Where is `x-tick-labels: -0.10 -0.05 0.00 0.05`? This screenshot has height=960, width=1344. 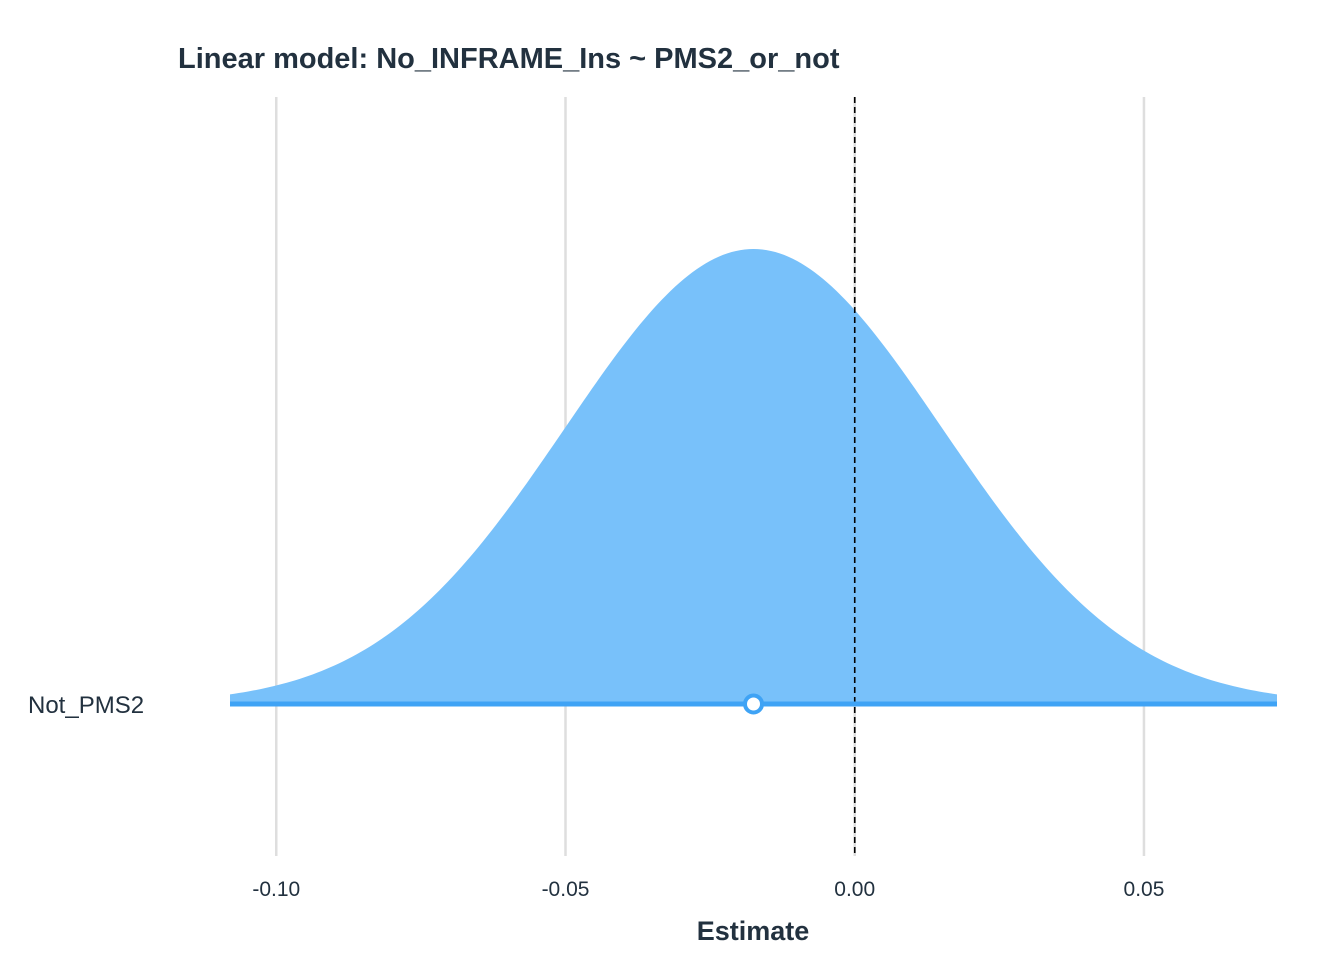 x-tick-labels: -0.10 -0.05 0.00 0.05 is located at coordinates (708, 889).